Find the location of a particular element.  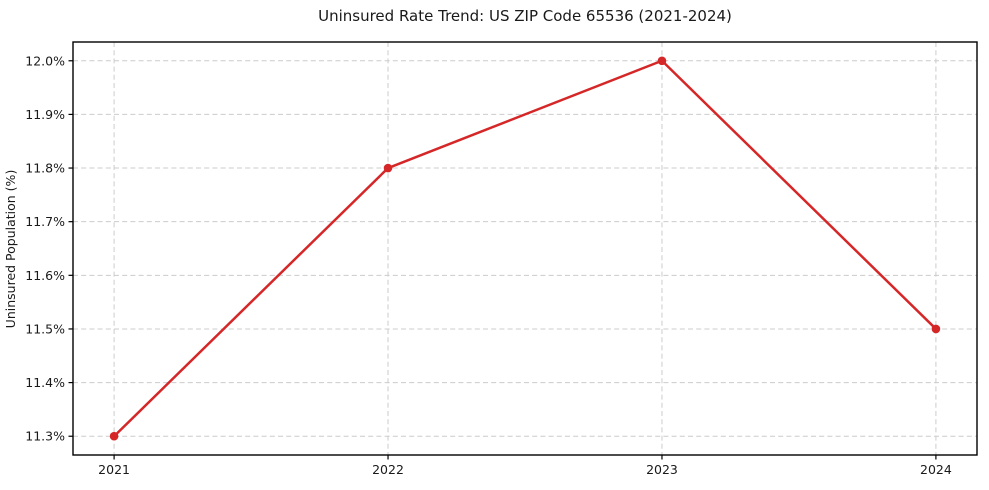

data-point-2022 is located at coordinates (388, 168).